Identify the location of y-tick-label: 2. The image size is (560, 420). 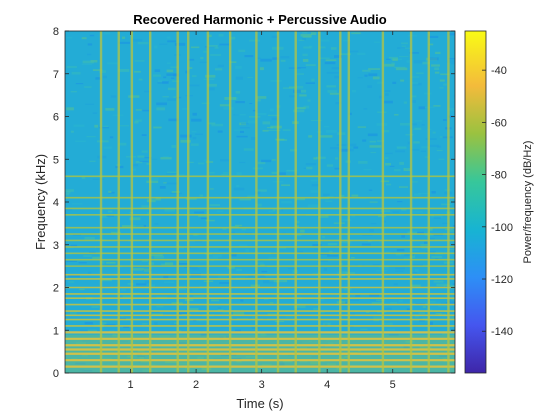
(56, 289).